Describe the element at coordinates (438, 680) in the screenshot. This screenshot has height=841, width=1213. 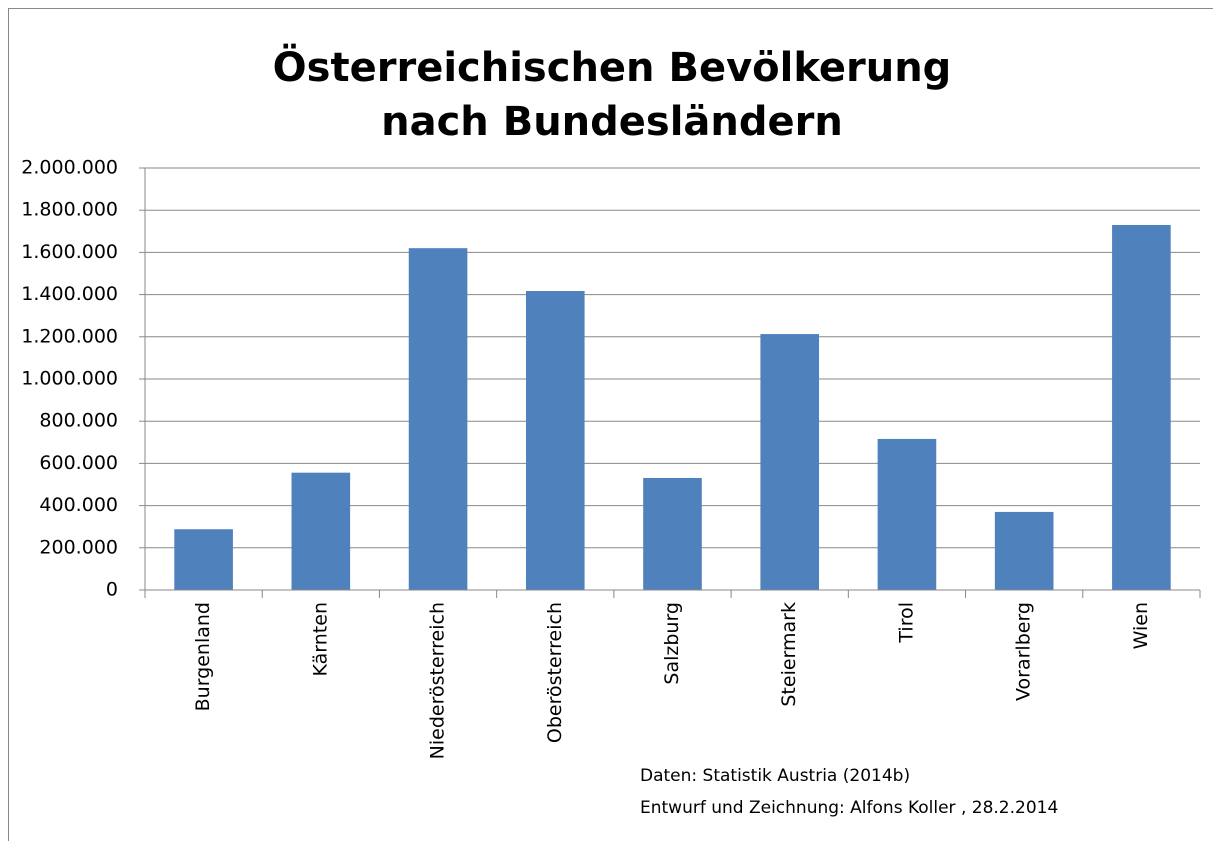
I see `x-tick-label: Niederösterreich` at that location.